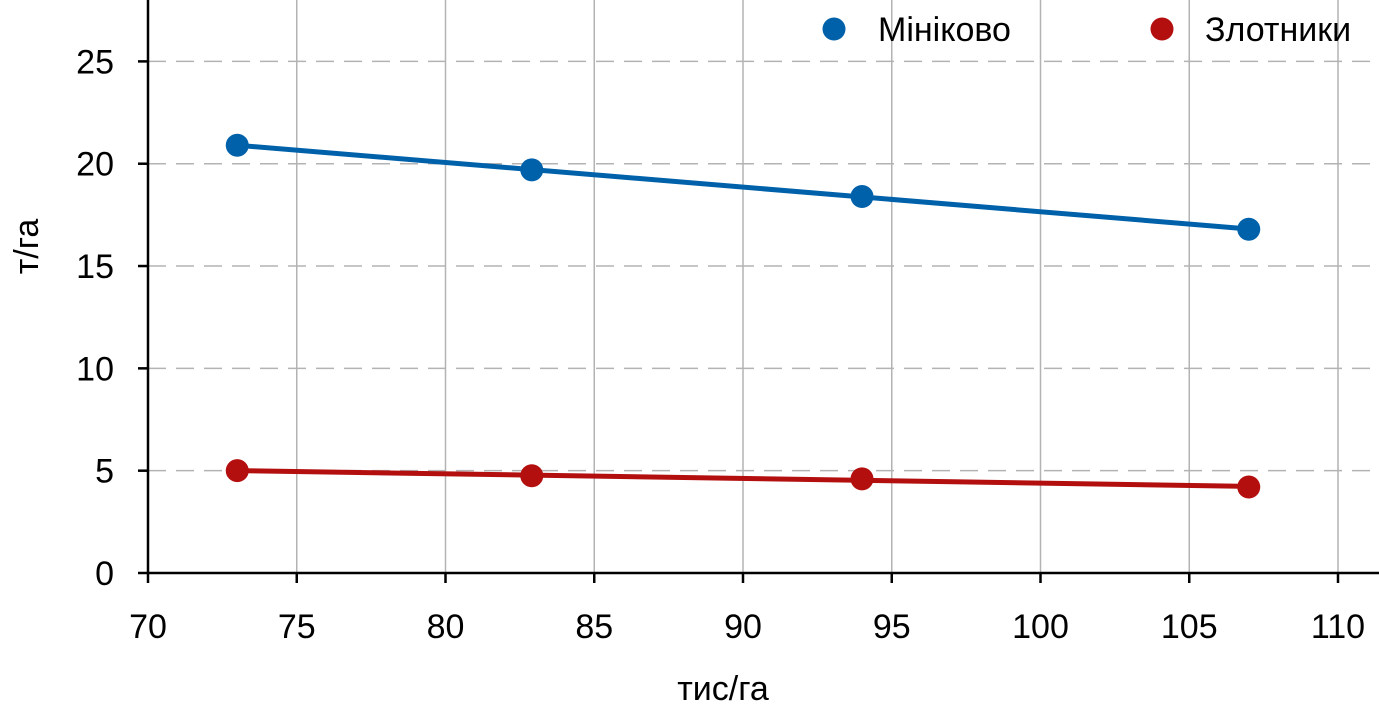 The width and height of the screenshot is (1379, 704). I want to click on x-tick-label: 95, so click(892, 627).